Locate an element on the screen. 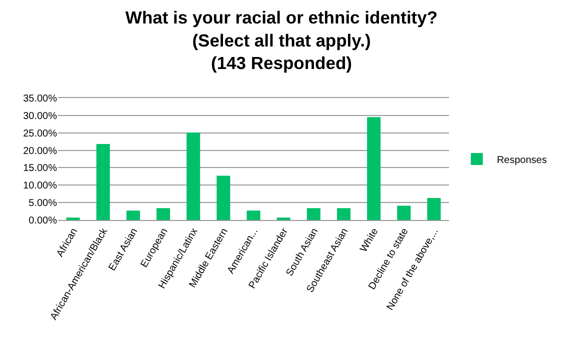 The width and height of the screenshot is (563, 338). y-tick-label: 20.00% is located at coordinates (40, 151).